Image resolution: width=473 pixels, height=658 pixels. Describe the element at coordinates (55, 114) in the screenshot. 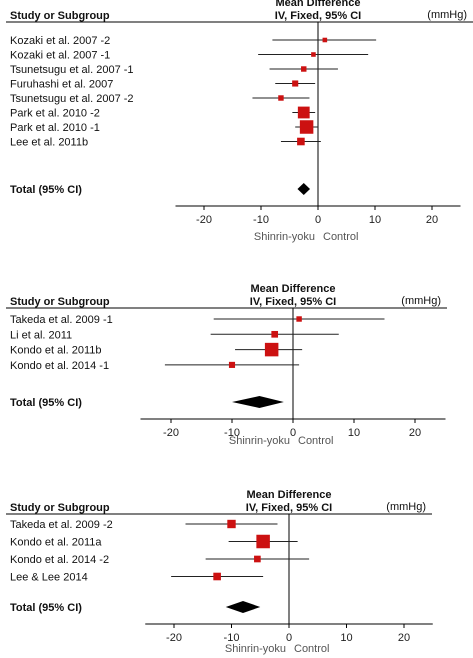

I see `study-label: Park et al. 2010 -2` at that location.